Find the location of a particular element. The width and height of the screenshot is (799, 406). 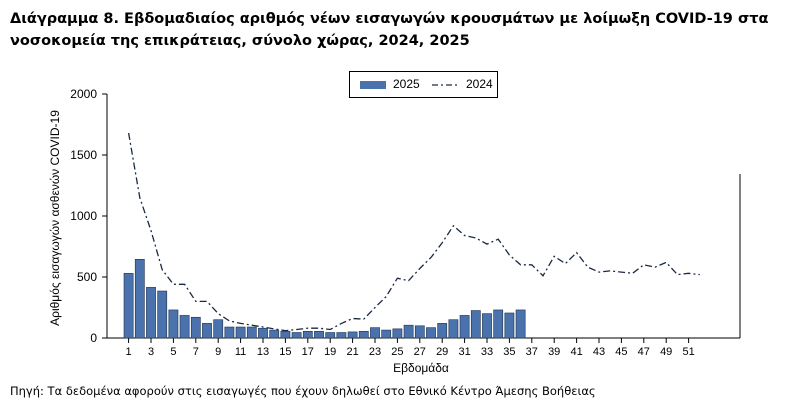

y-tick-label: 1500 is located at coordinates (83, 155).